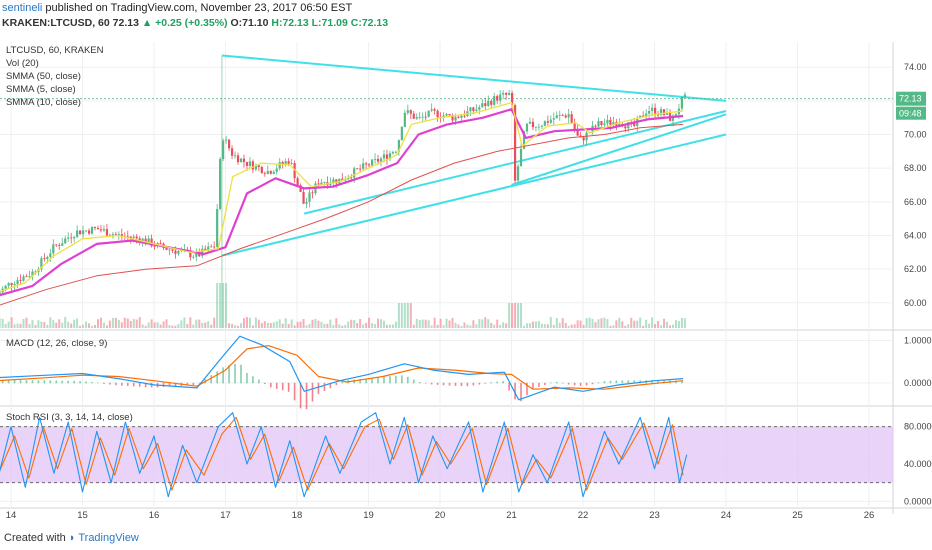 The height and width of the screenshot is (550, 932). I want to click on tradingview-brand: TradingView, so click(108, 538).